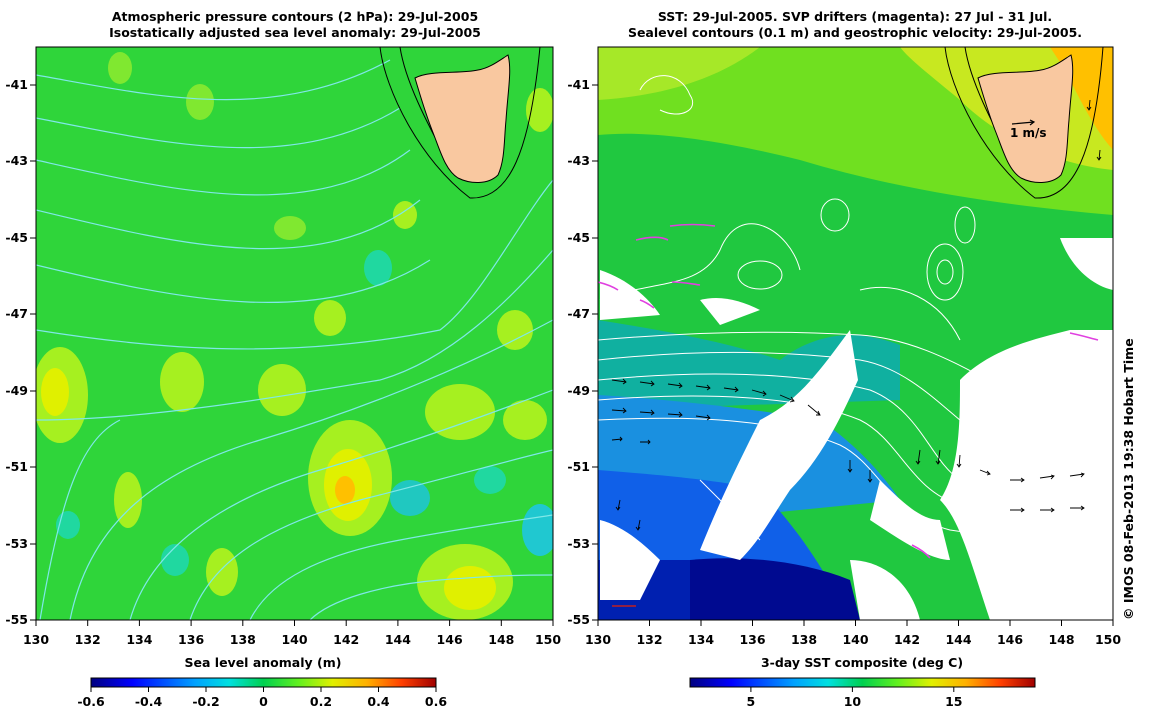 The height and width of the screenshot is (710, 1150). Describe the element at coordinates (578, 160) in the screenshot. I see `right-y-tick: -43` at that location.